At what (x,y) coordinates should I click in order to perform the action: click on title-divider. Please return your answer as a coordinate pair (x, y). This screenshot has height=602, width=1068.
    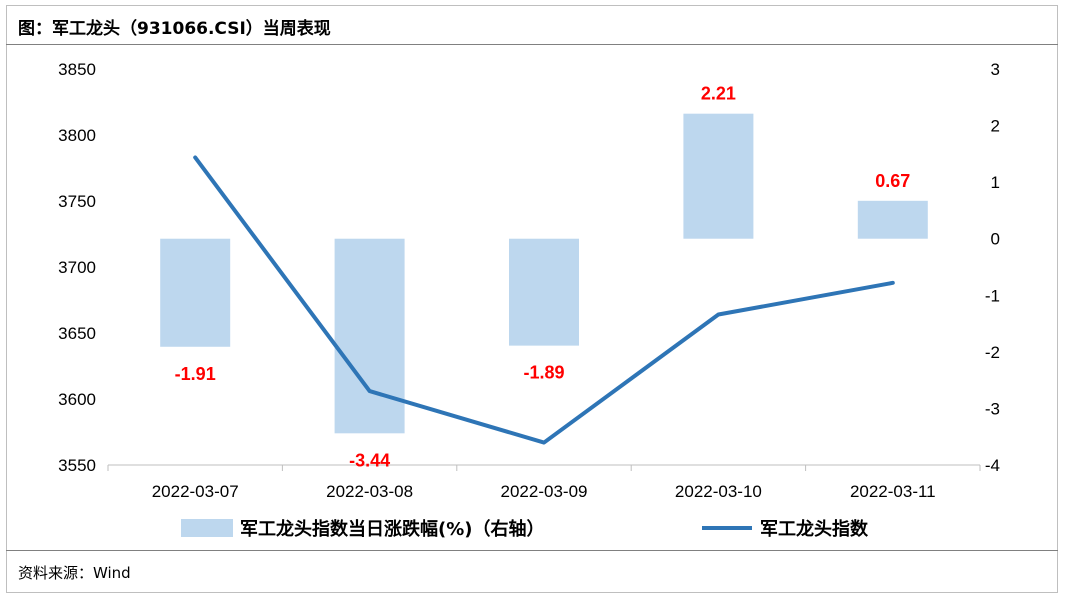
    Looking at the image, I should click on (532, 44).